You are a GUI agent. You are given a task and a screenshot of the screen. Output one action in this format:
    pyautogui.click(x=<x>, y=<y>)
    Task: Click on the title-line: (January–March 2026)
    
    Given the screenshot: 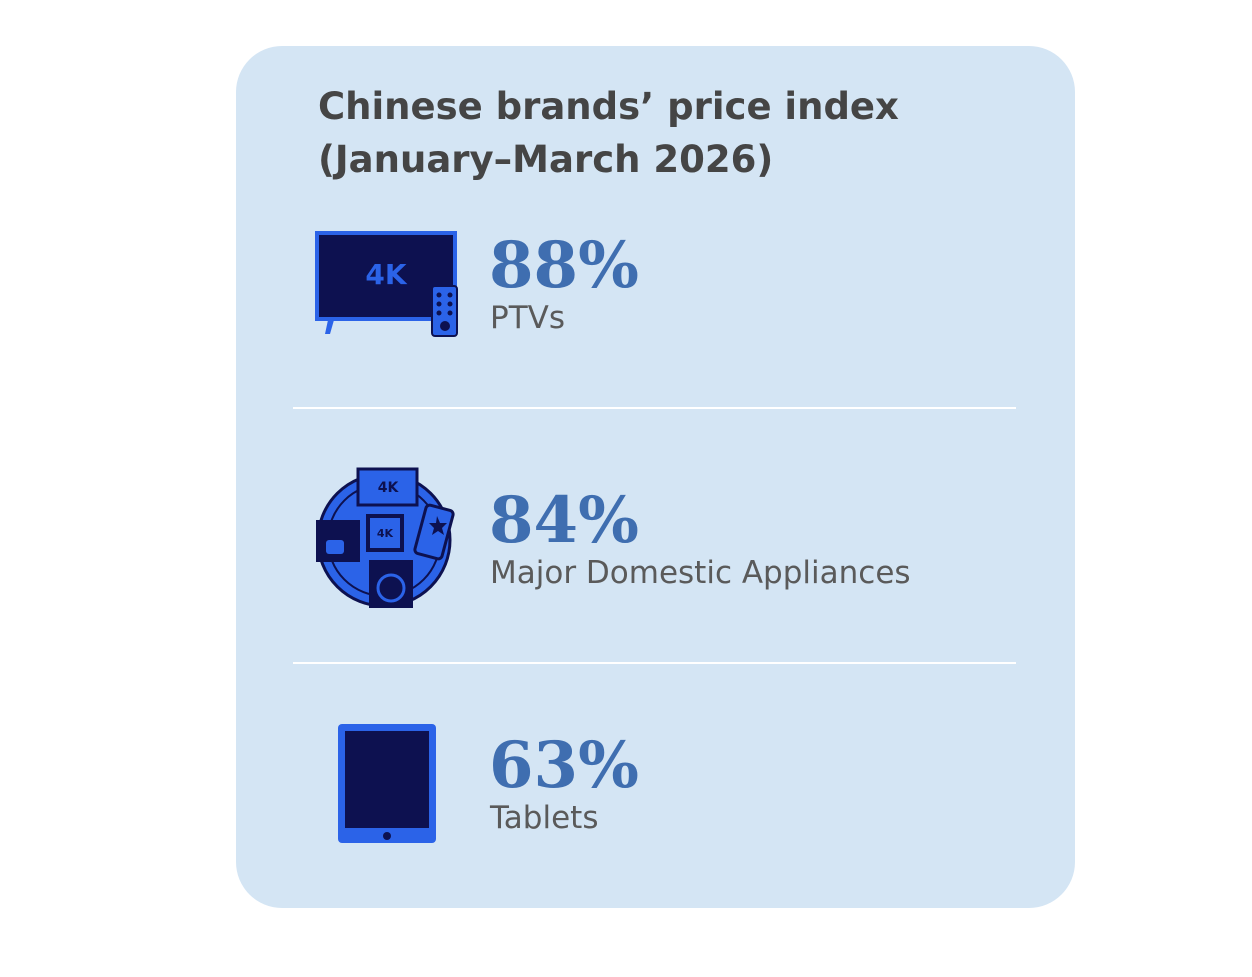 What is the action you would take?
    pyautogui.click(x=545, y=159)
    